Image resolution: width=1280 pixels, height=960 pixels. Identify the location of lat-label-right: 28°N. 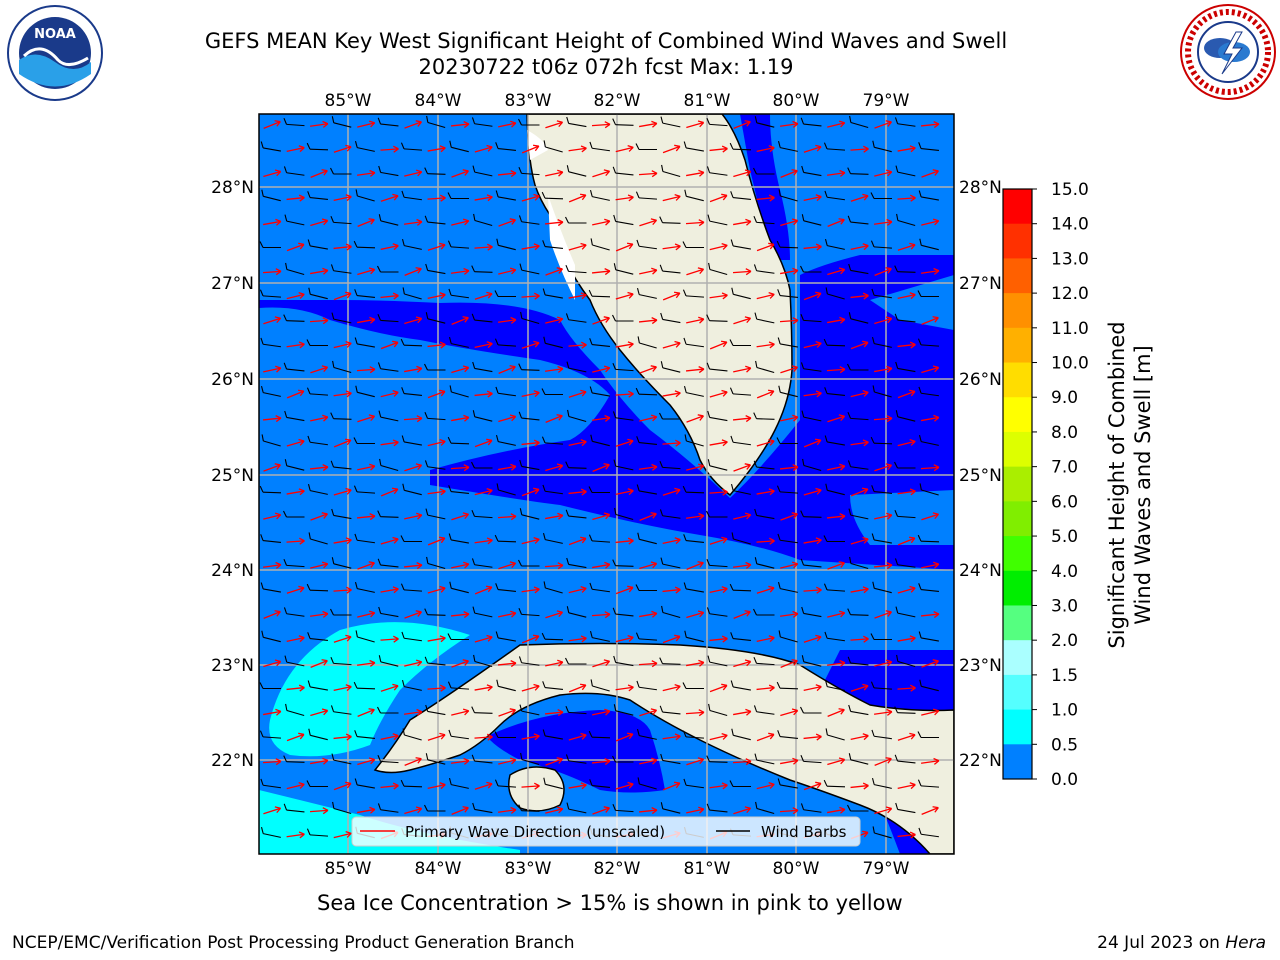
(980, 188).